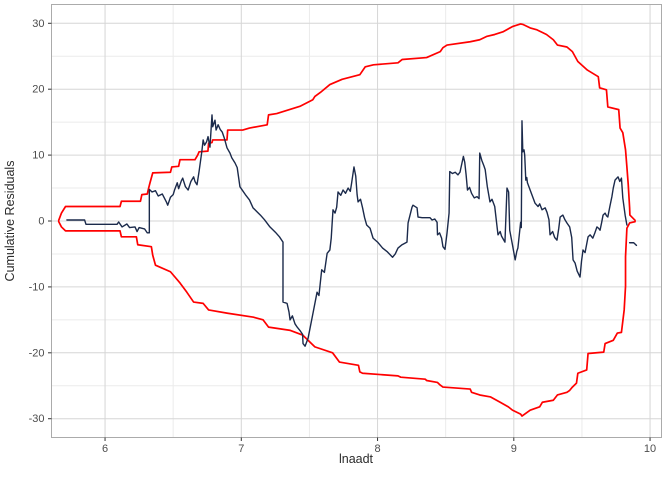 The height and width of the screenshot is (480, 672). I want to click on y-axis-tick-labels: -30 -20 -10 0 10 20 30, so click(37, 221).